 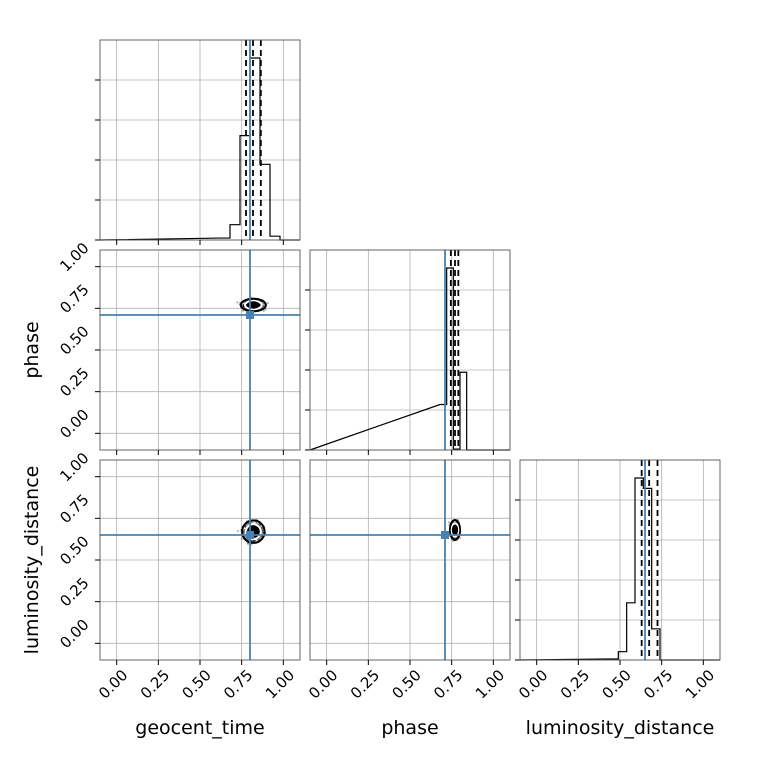 I want to click on ylabel-luminosity-distance: luminosity_distance, so click(x=32, y=560).